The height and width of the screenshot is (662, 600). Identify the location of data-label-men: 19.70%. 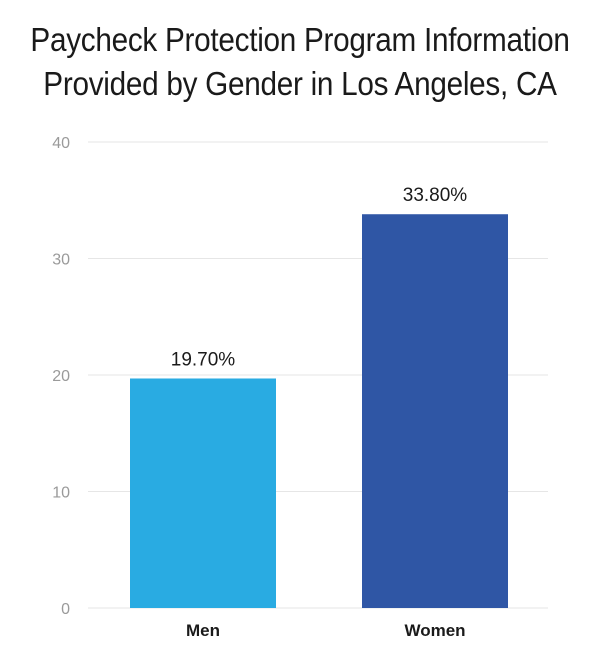
(203, 359).